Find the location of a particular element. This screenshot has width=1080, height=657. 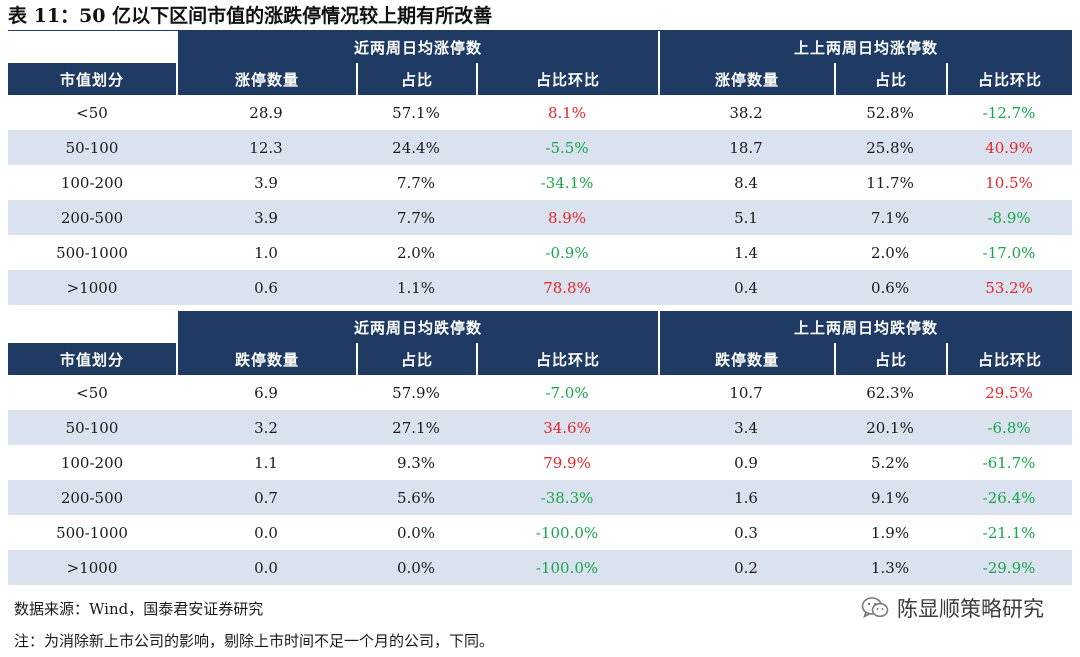

change-cell: -21.1% is located at coordinates (1009, 532).